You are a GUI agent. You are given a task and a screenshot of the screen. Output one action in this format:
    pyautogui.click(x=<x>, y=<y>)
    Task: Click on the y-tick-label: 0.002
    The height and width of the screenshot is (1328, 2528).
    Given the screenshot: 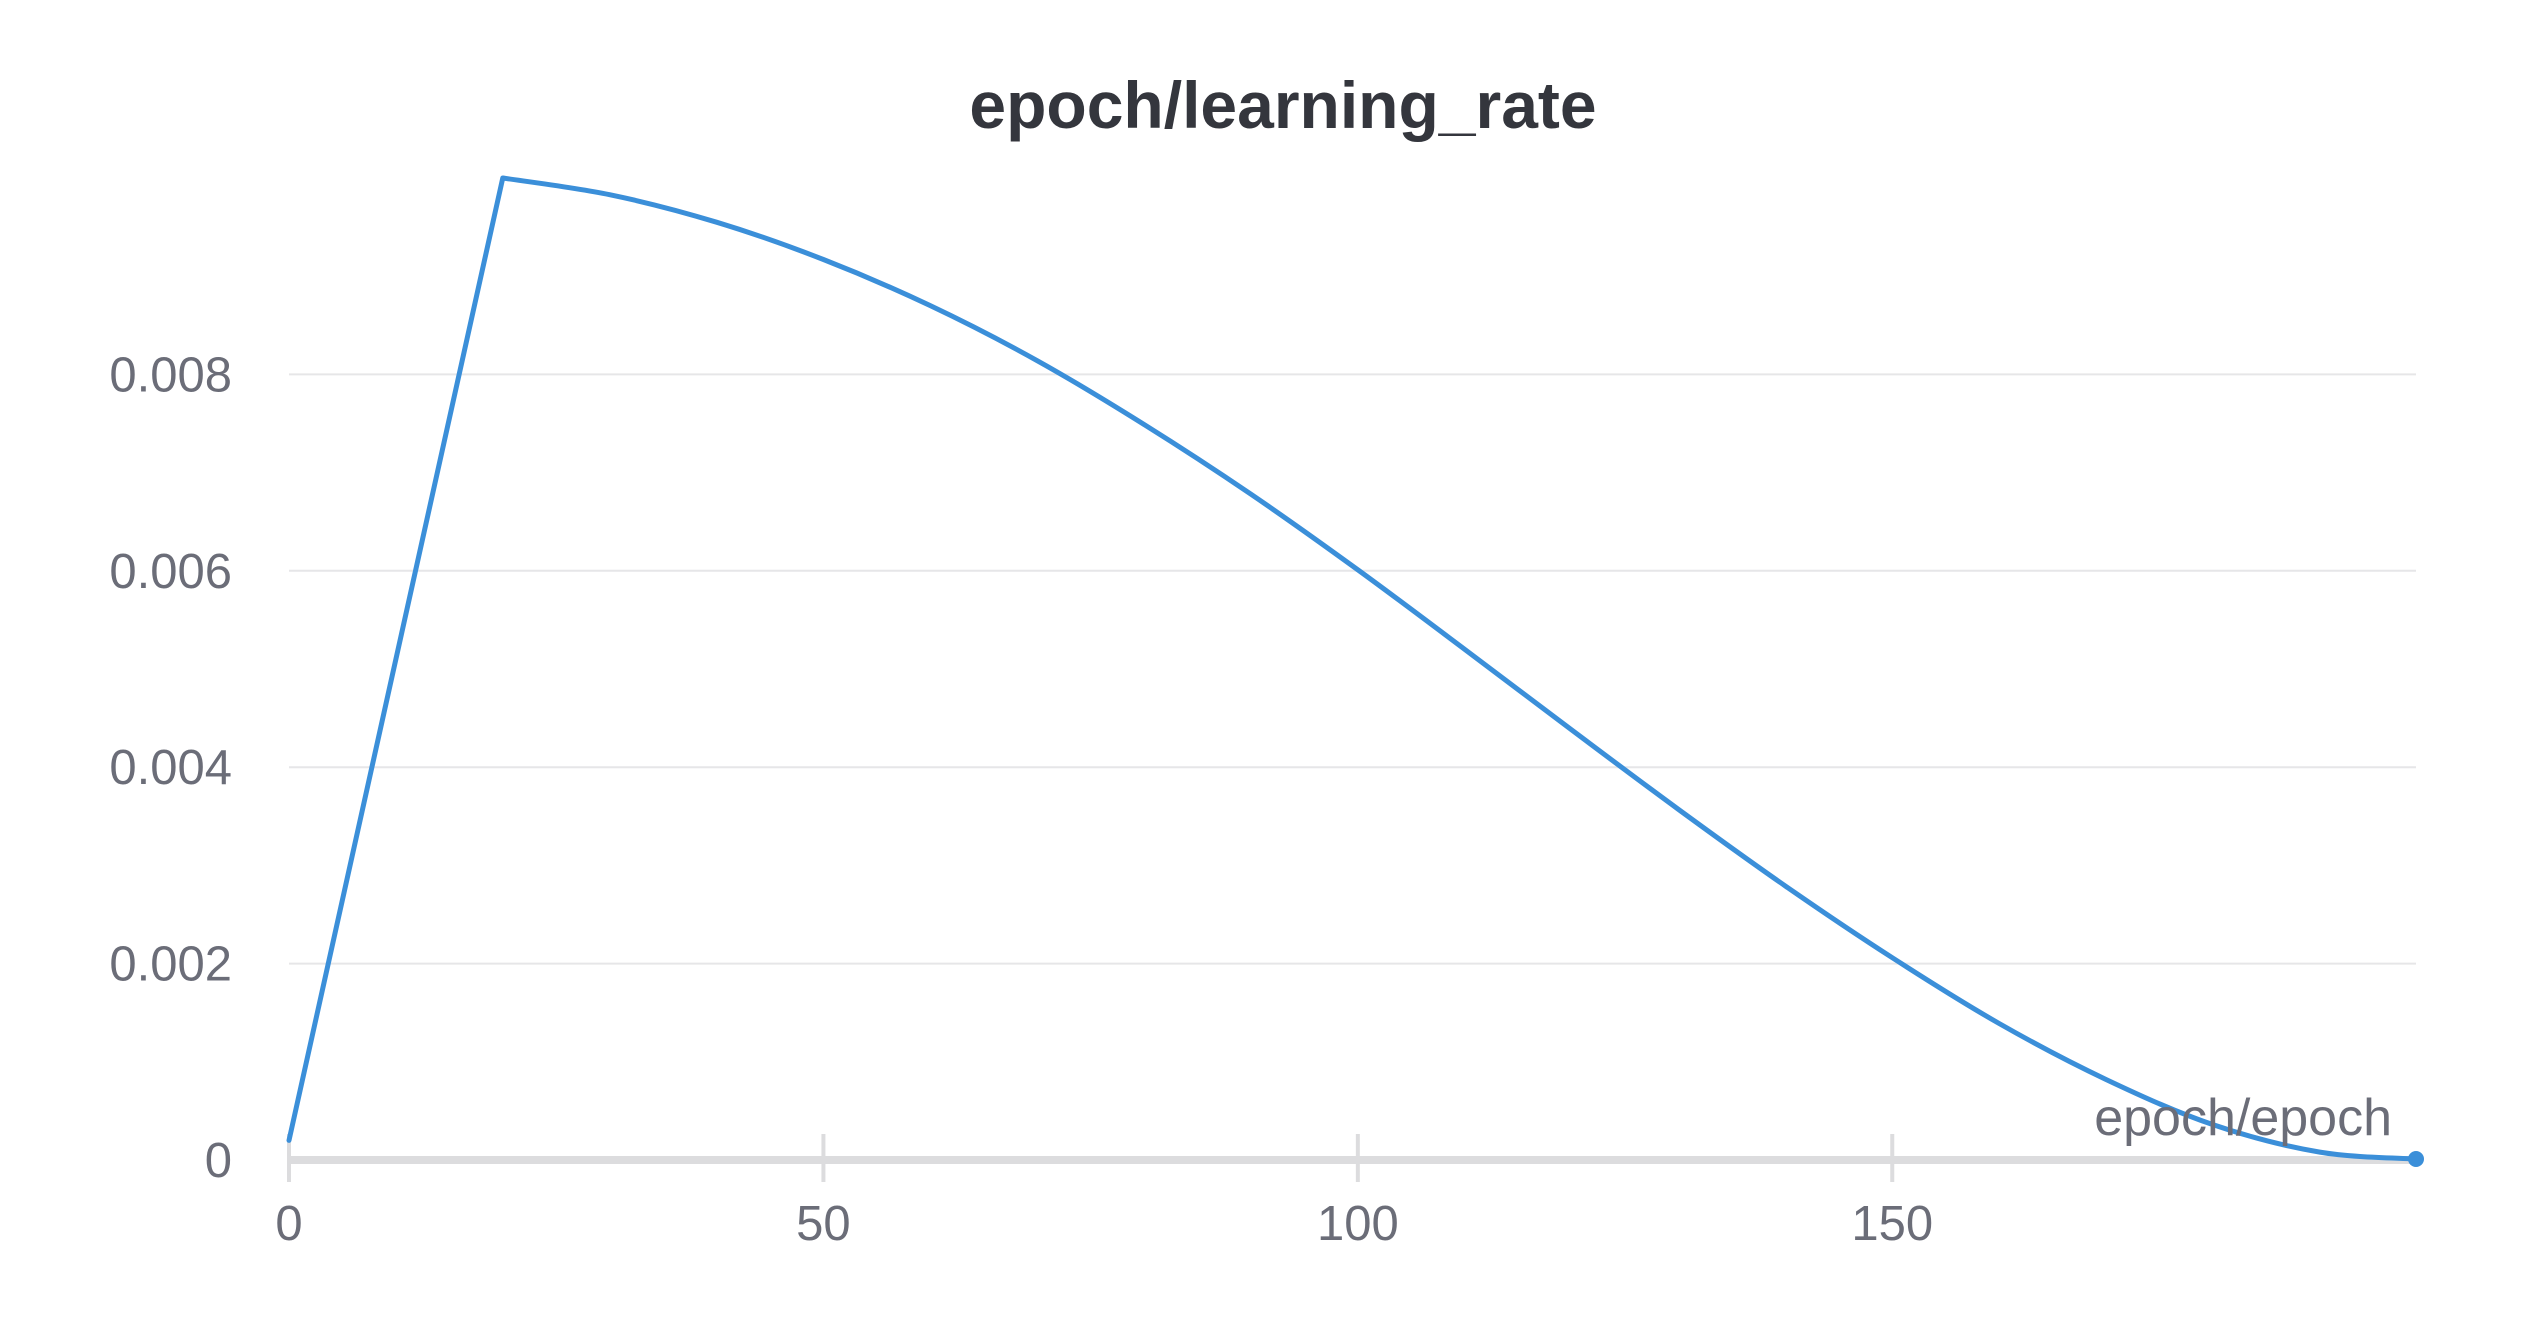 What is the action you would take?
    pyautogui.click(x=170, y=965)
    